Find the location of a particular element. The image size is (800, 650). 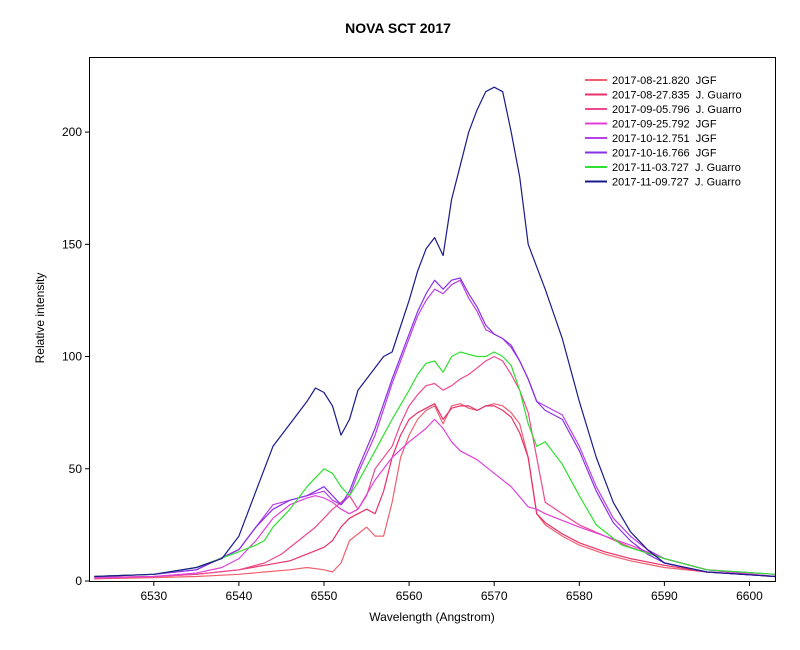

y-axis: 0 50 100 150 200 is located at coordinates (76, 356).